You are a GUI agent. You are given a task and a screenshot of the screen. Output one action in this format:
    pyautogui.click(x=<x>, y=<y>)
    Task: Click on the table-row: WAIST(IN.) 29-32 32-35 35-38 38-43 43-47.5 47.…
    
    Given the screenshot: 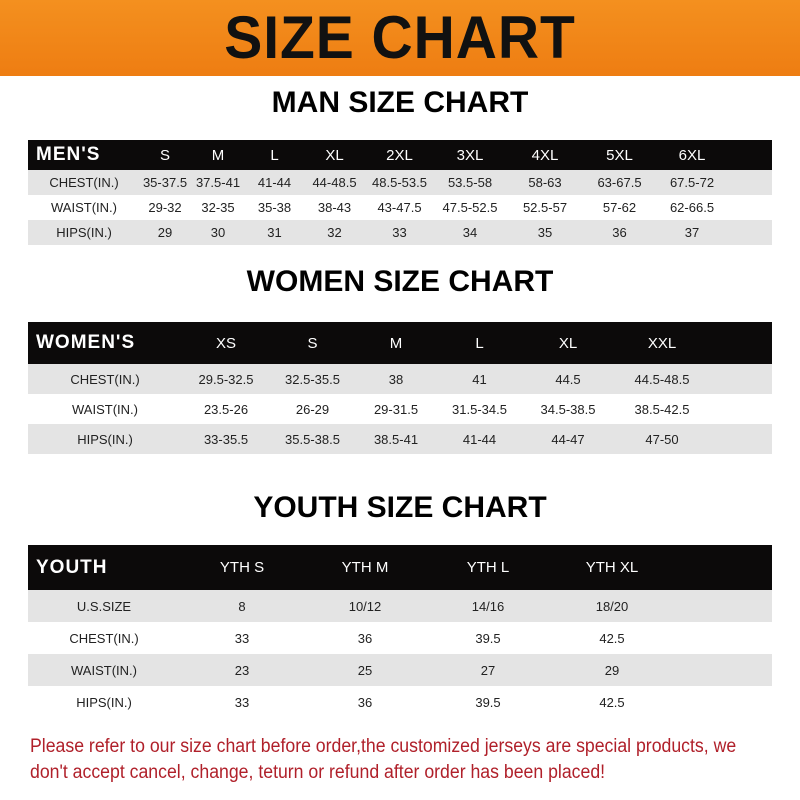 What is the action you would take?
    pyautogui.click(x=400, y=207)
    